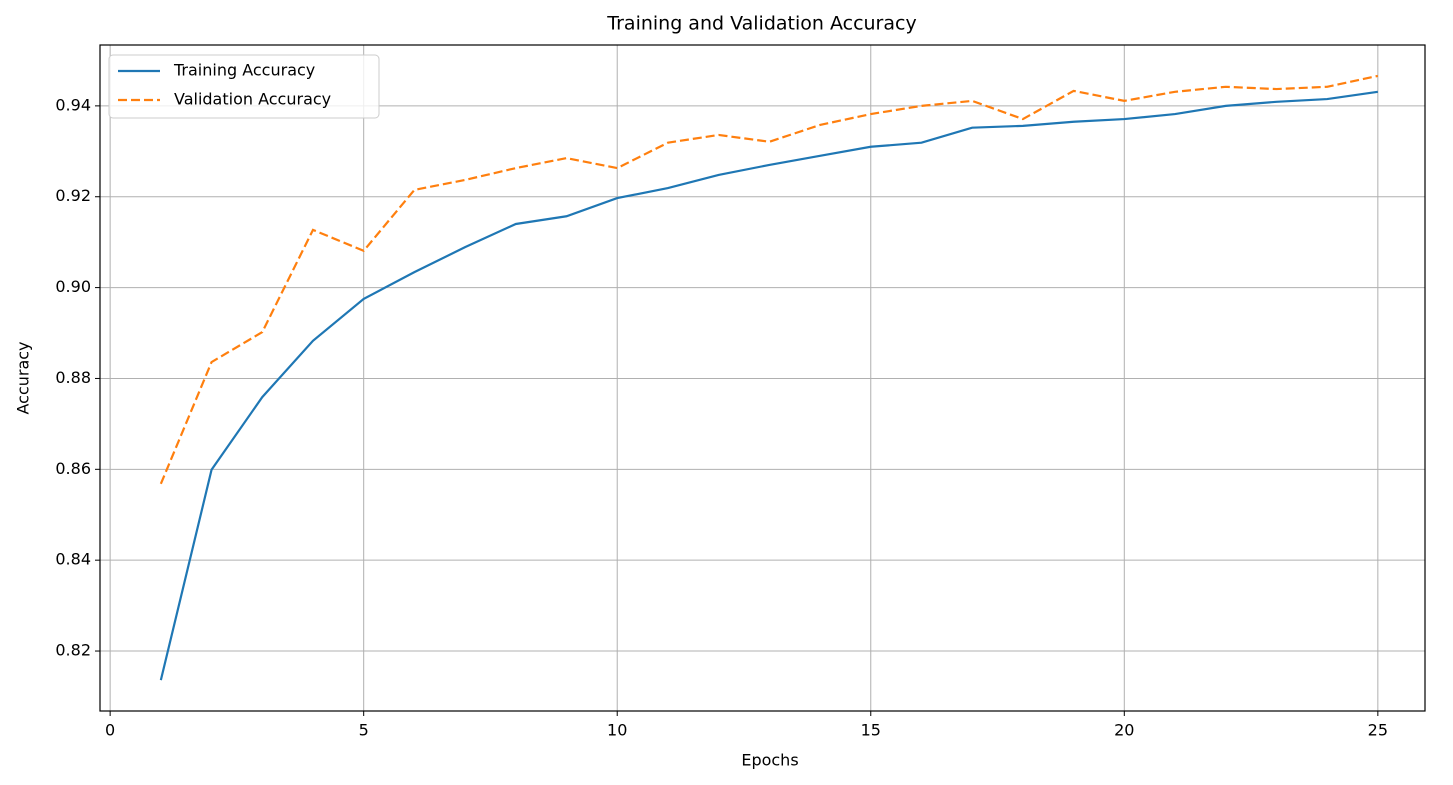 The height and width of the screenshot is (785, 1453). What do you see at coordinates (1378, 730) in the screenshot?
I see `x-tick-label: 25` at bounding box center [1378, 730].